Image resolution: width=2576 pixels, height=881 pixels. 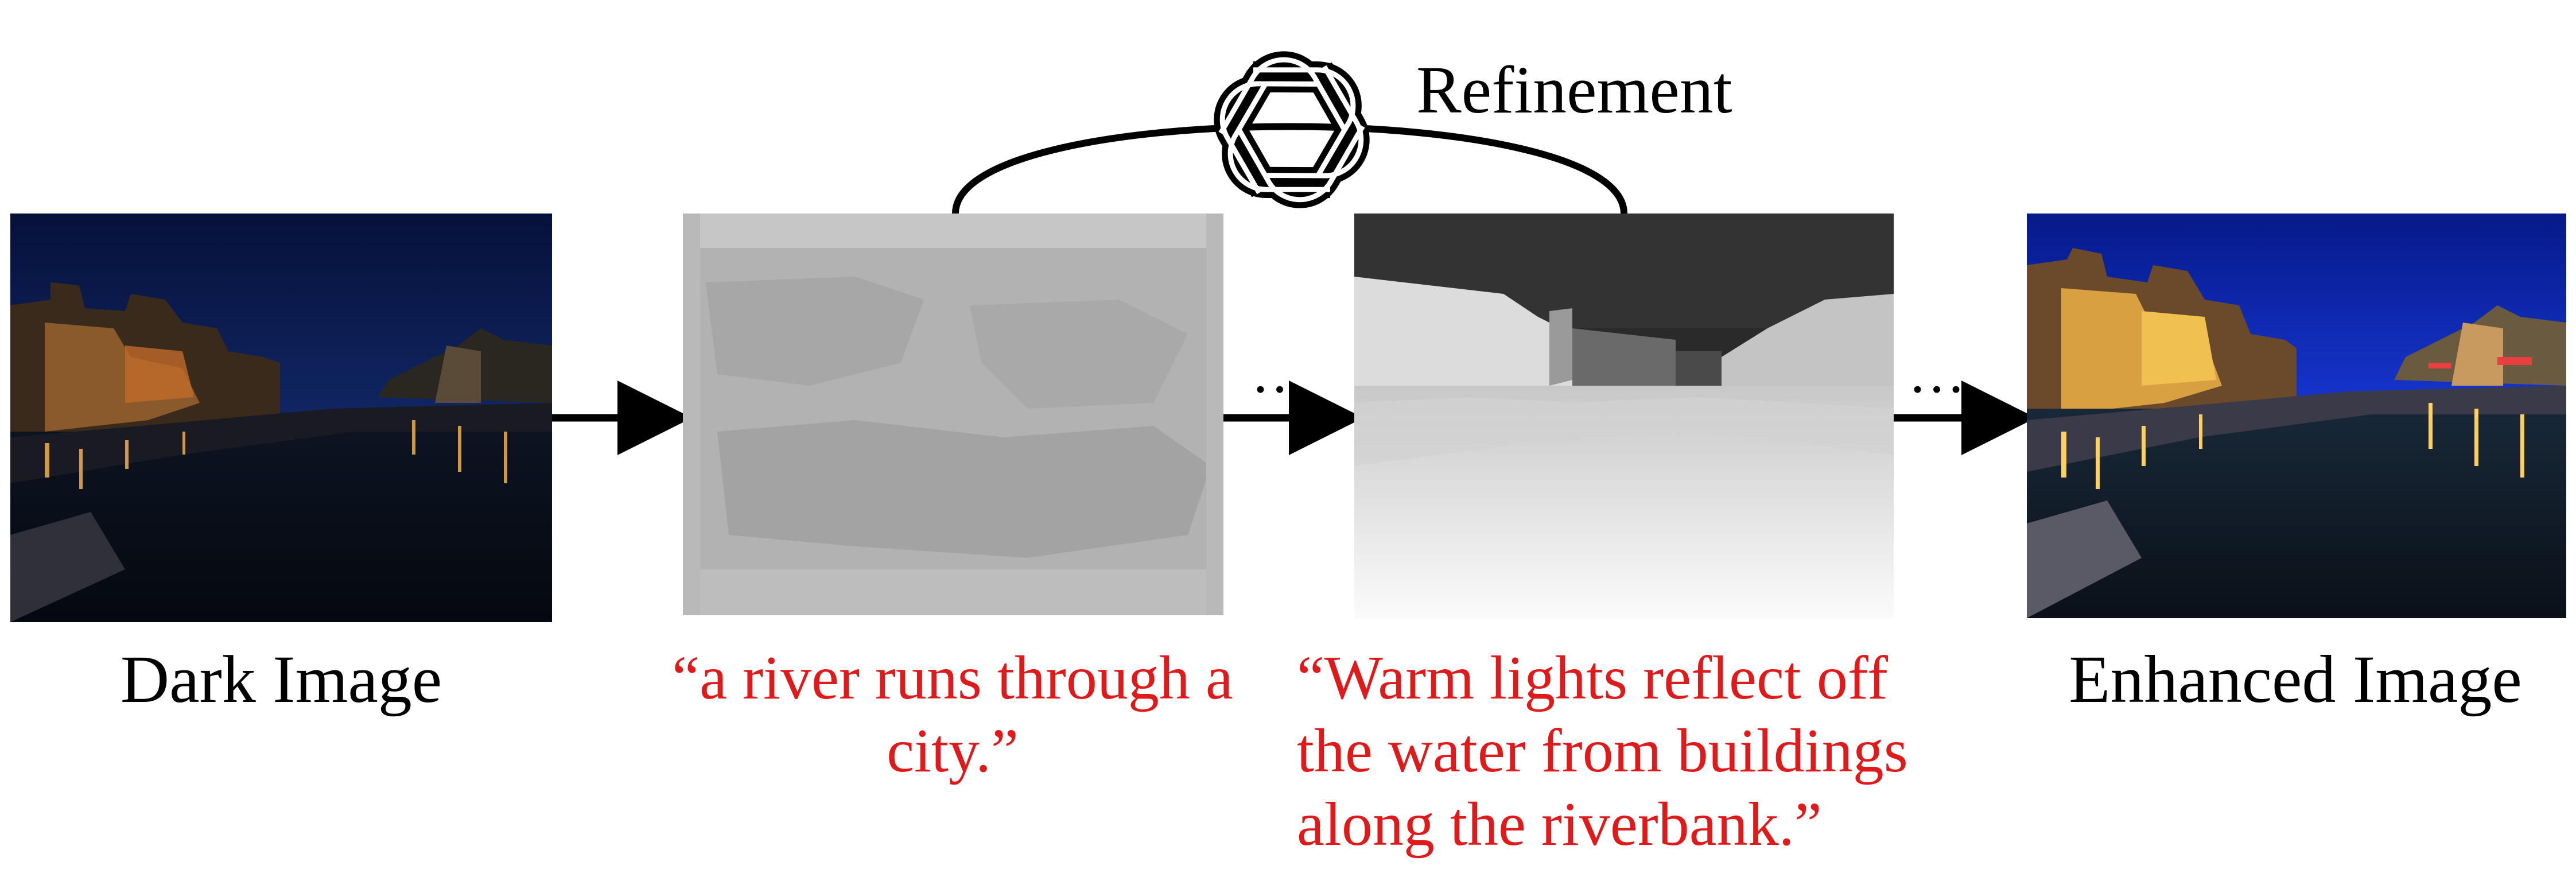 I want to click on refinement-arc, so click(x=1289, y=168).